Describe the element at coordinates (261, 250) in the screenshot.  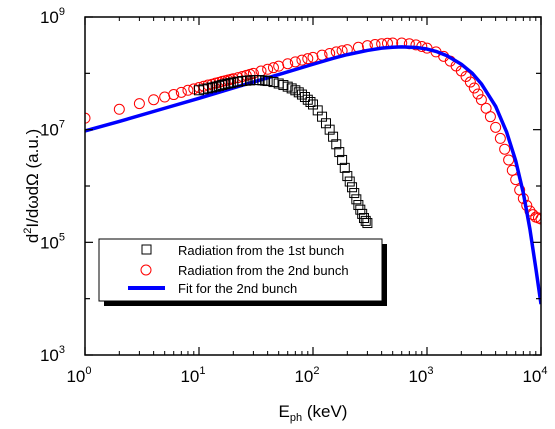
I see `legend-label-1st-bunch: Radiation from the 1st bunch` at that location.